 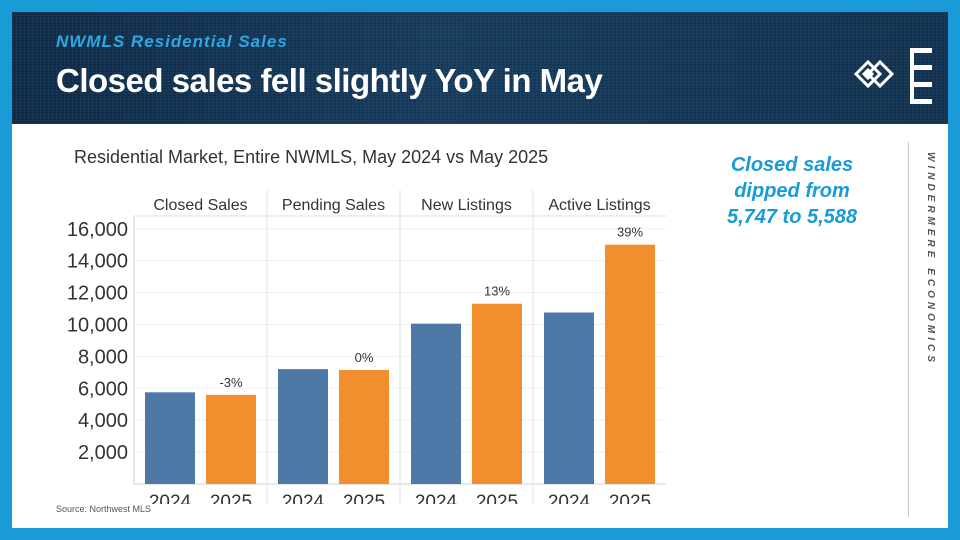 I want to click on panel-label: Pending Sales, so click(x=333, y=205).